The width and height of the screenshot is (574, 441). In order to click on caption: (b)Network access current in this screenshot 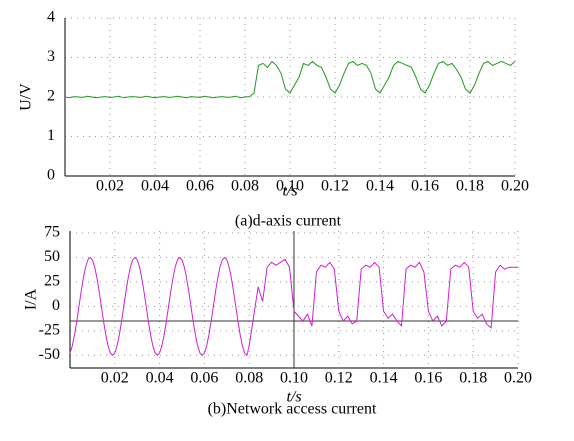, I will do `click(292, 409)`.